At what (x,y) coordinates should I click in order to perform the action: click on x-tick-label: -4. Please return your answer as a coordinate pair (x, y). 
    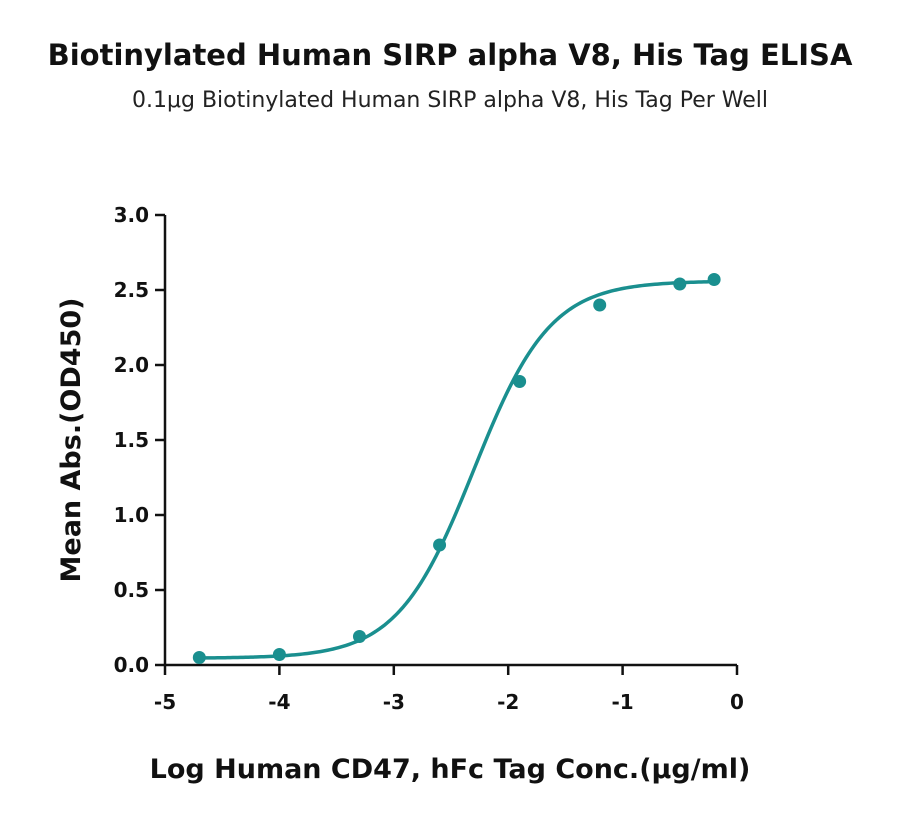
    Looking at the image, I should click on (279, 702).